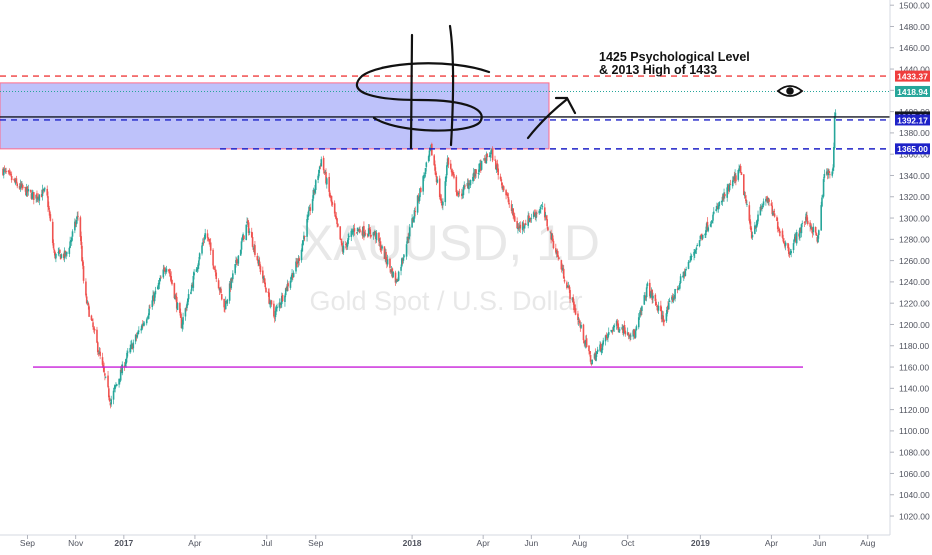 The image size is (932, 555). What do you see at coordinates (275, 116) in the screenshot?
I see `resistance-zone` at bounding box center [275, 116].